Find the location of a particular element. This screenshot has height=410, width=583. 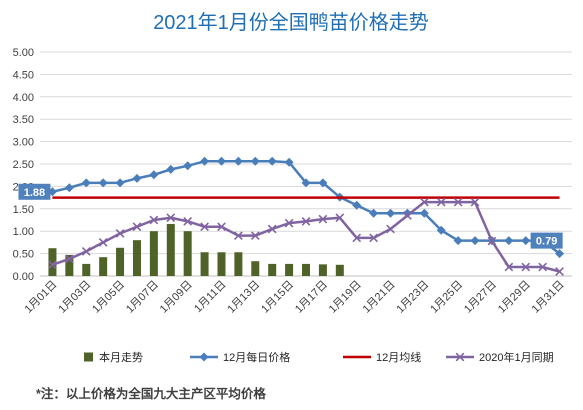

x-tick-label: 1月07日 is located at coordinates (142, 297).